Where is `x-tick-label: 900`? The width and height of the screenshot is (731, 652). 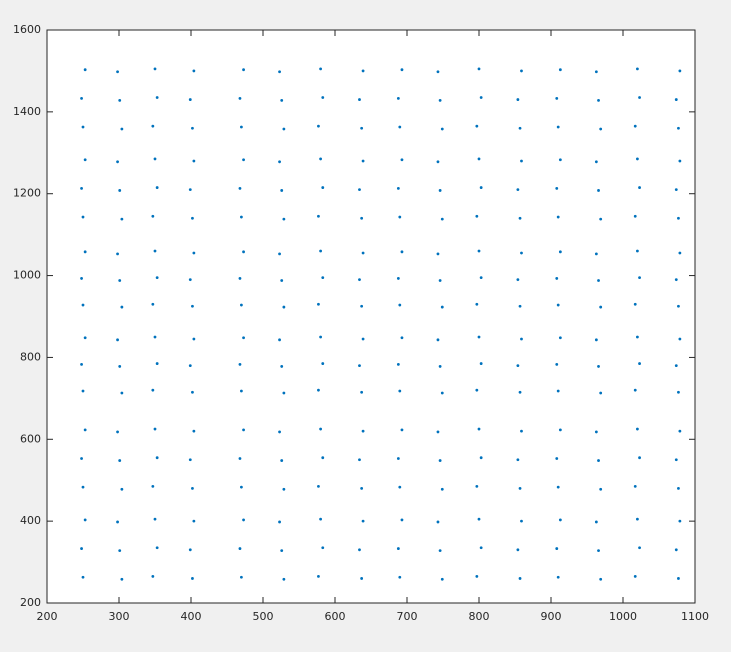 x-tick-label: 900 is located at coordinates (551, 616).